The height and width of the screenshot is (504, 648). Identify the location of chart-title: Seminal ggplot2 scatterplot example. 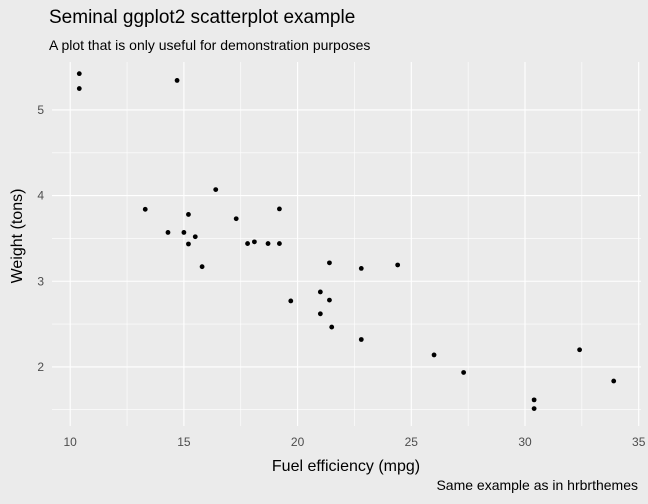
(202, 17).